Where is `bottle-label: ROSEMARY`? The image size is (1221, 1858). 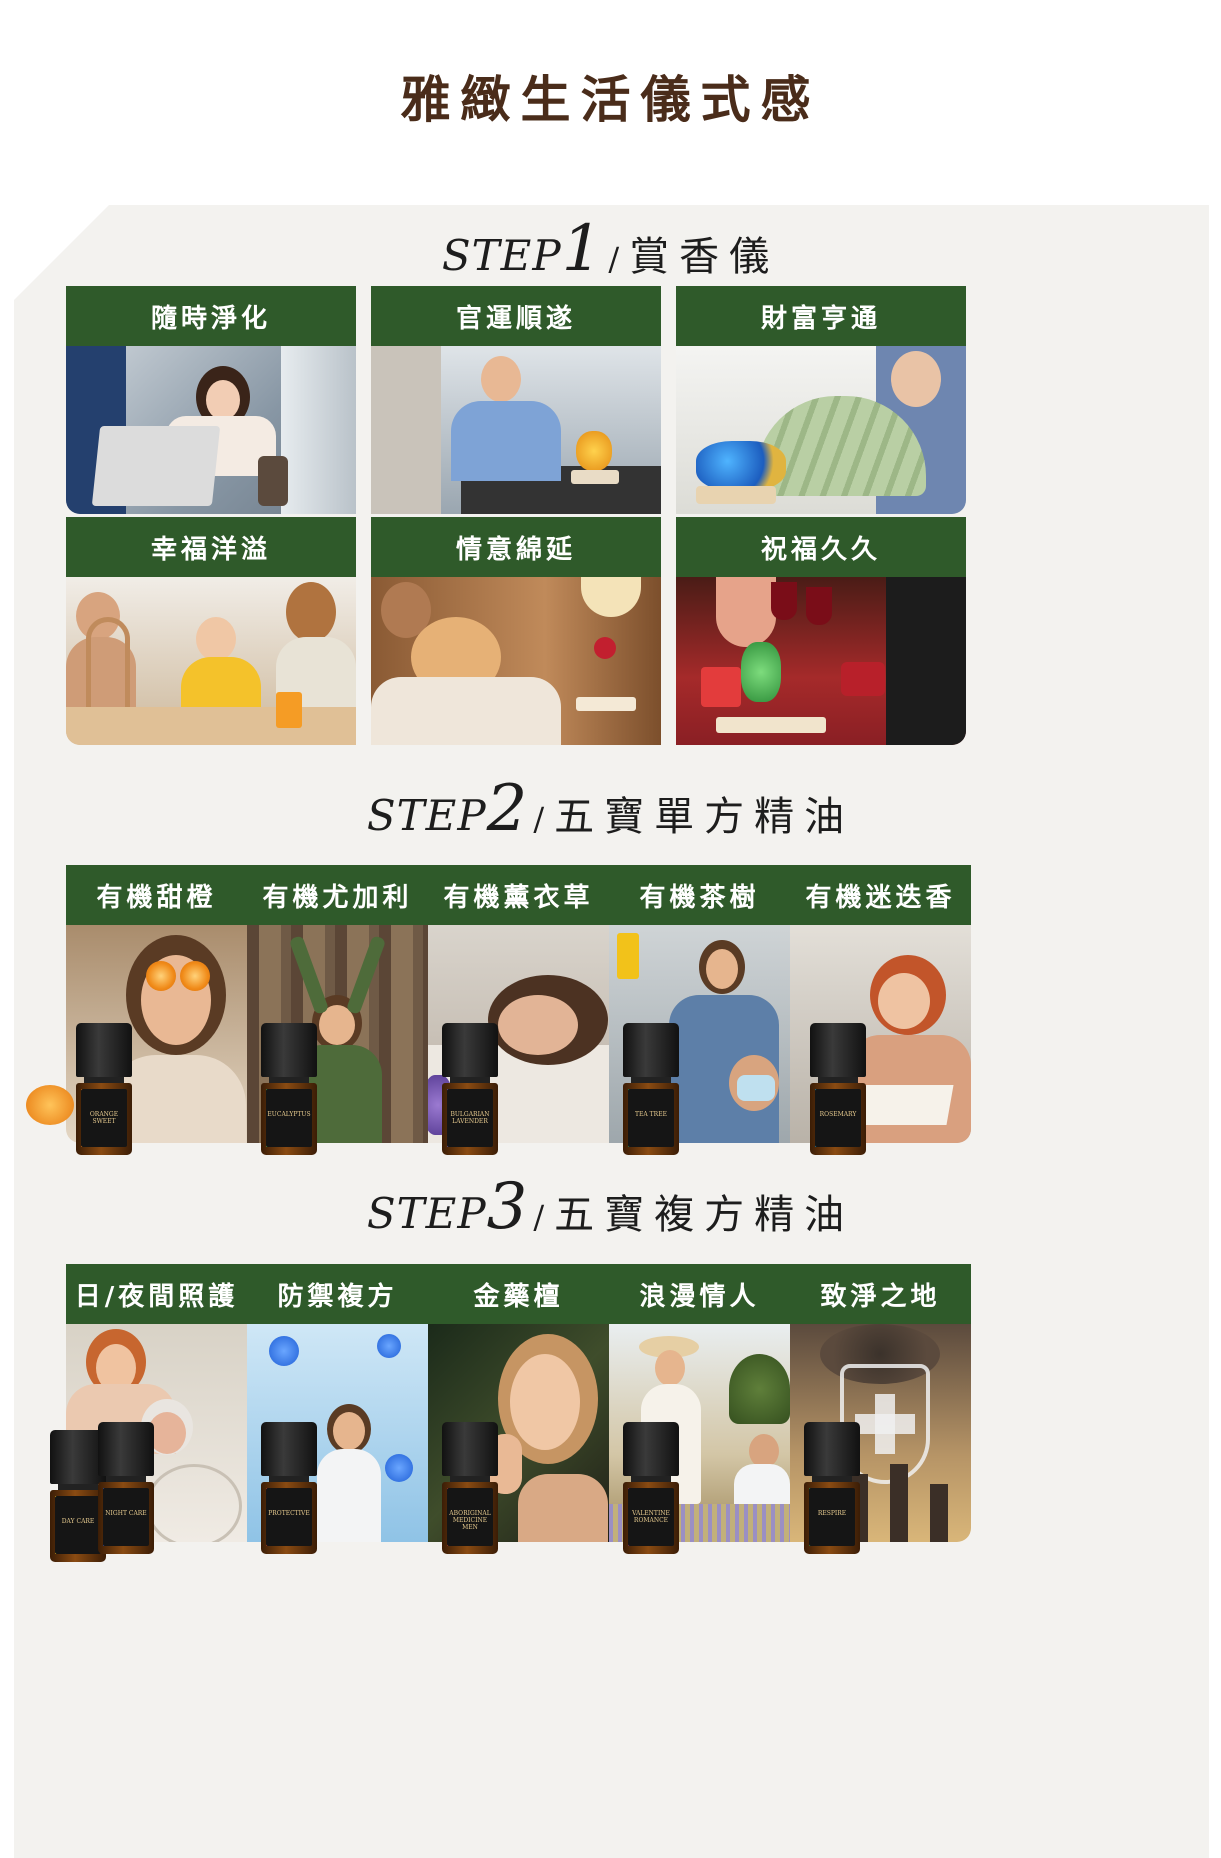 bottle-label: ROSEMARY is located at coordinates (838, 1118).